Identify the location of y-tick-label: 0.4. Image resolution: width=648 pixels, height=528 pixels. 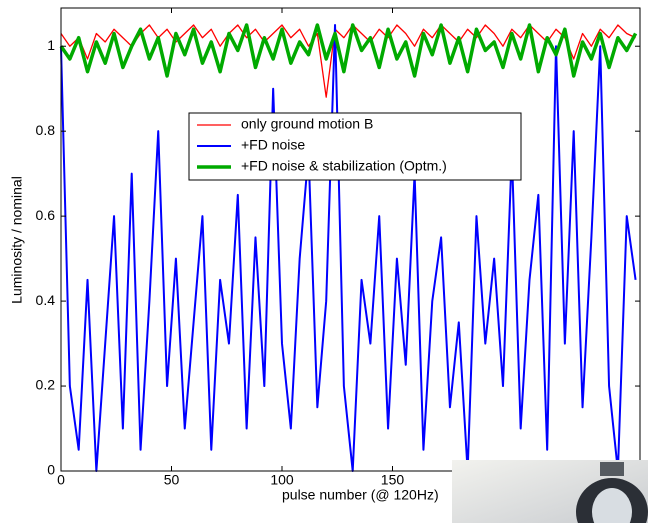
(46, 300).